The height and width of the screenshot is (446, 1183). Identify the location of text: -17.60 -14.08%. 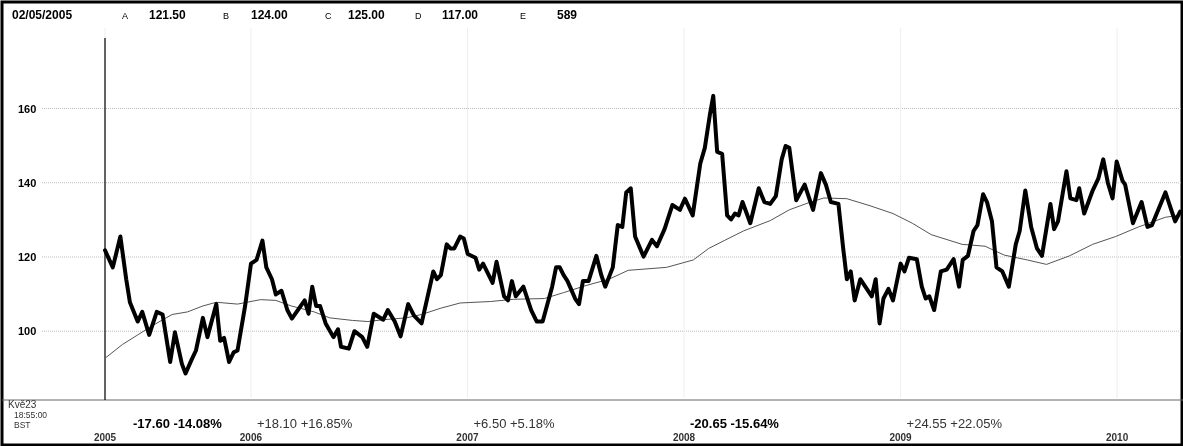
(178, 423).